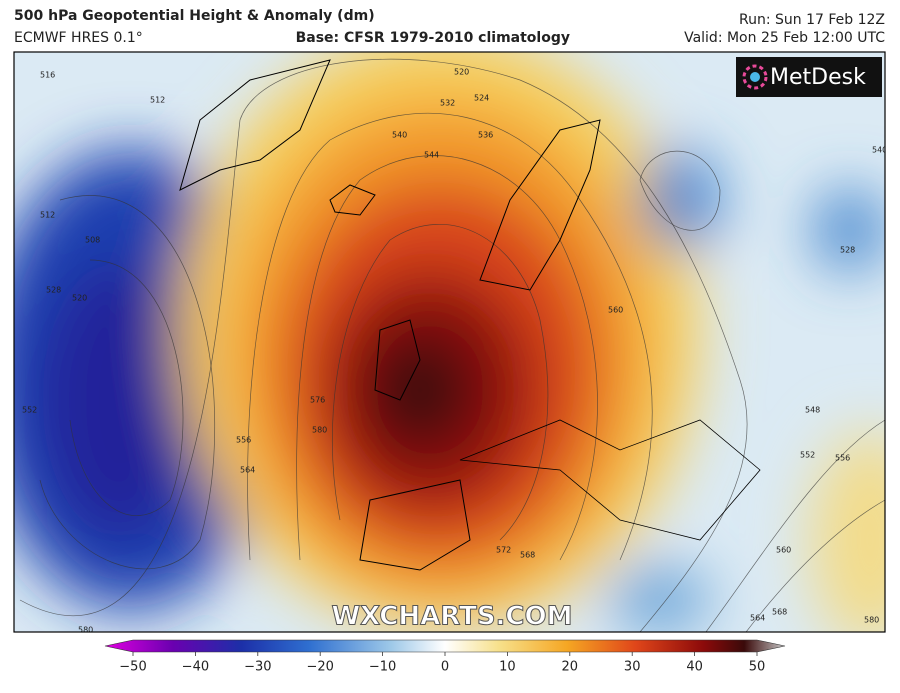 The image size is (900, 693). What do you see at coordinates (431, 155) in the screenshot?
I see `contour-label: 544` at bounding box center [431, 155].